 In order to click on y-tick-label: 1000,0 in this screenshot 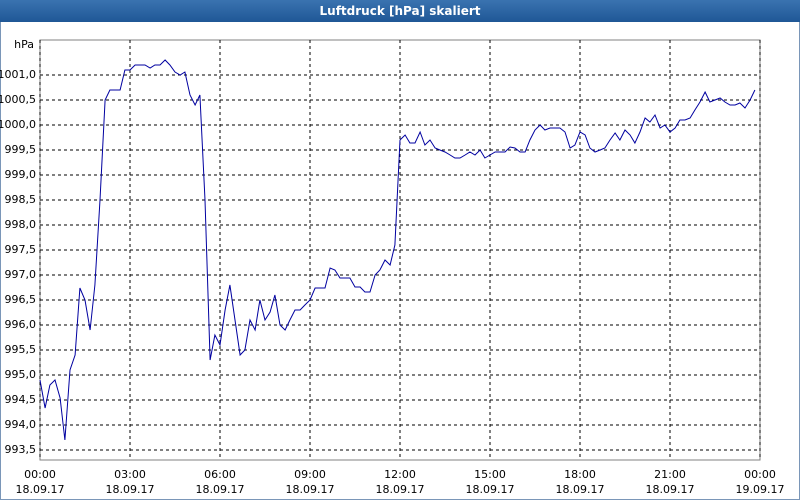, I will do `click(18, 124)`.